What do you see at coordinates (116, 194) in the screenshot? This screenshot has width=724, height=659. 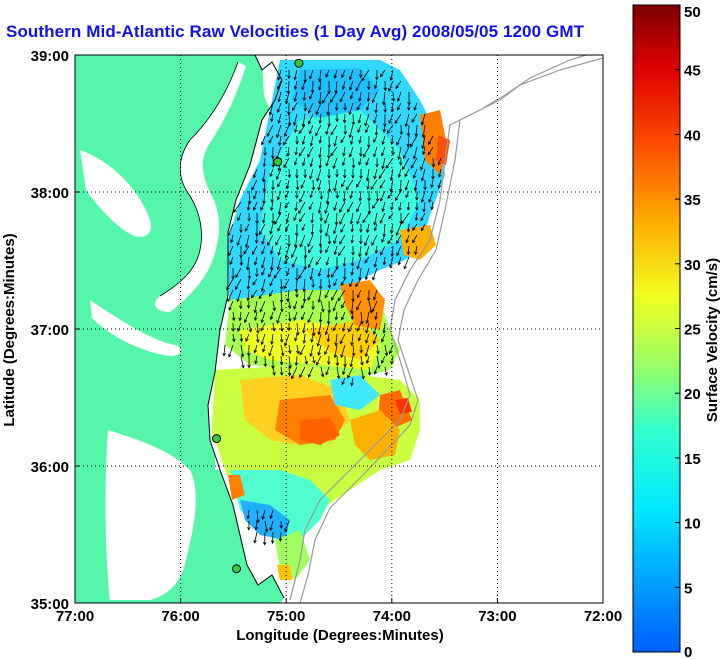 I see `bay-water` at bounding box center [116, 194].